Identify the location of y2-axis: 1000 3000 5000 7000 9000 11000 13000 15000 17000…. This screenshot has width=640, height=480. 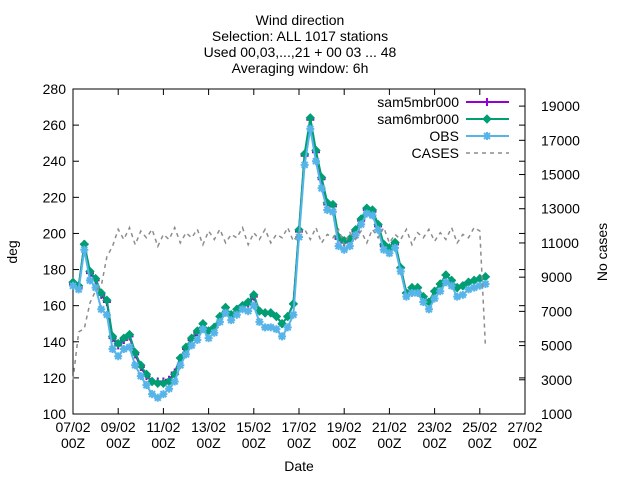
(549, 260).